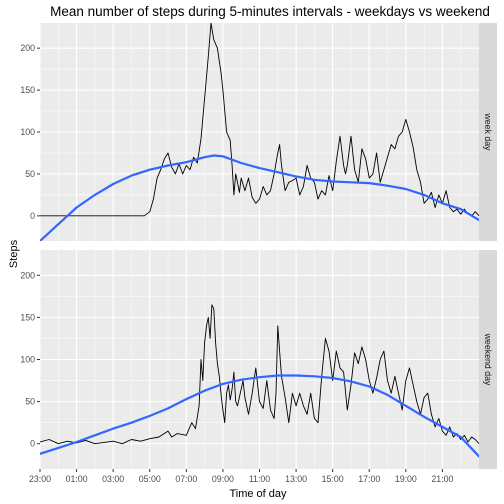  What do you see at coordinates (223, 479) in the screenshot?
I see `x-tick-label: 09:00` at bounding box center [223, 479].